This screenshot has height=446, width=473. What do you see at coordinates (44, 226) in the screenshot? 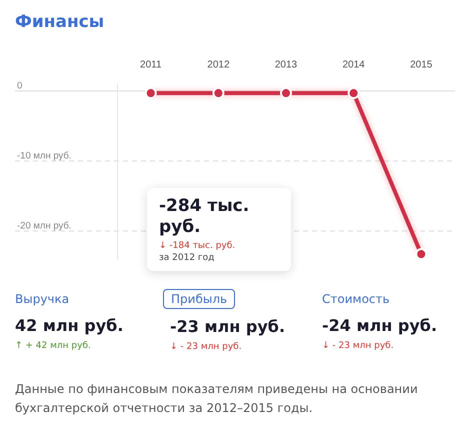
I see `y-tick-label: -20 млн руб.` at bounding box center [44, 226].